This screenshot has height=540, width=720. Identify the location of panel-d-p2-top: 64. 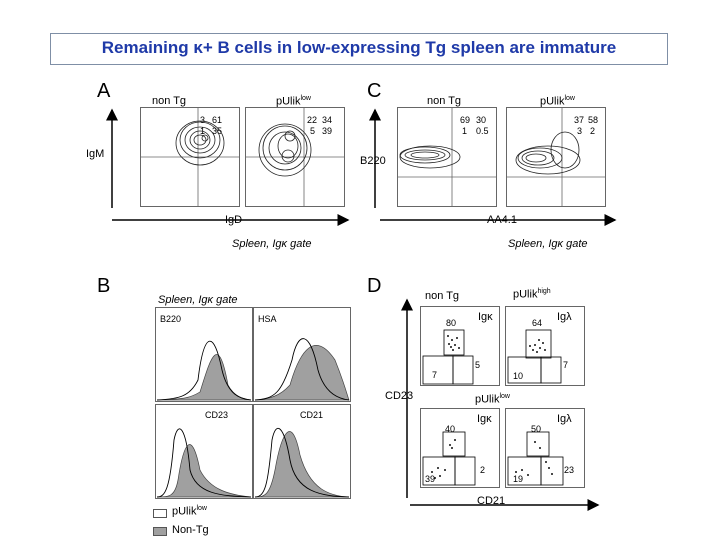
(537, 323).